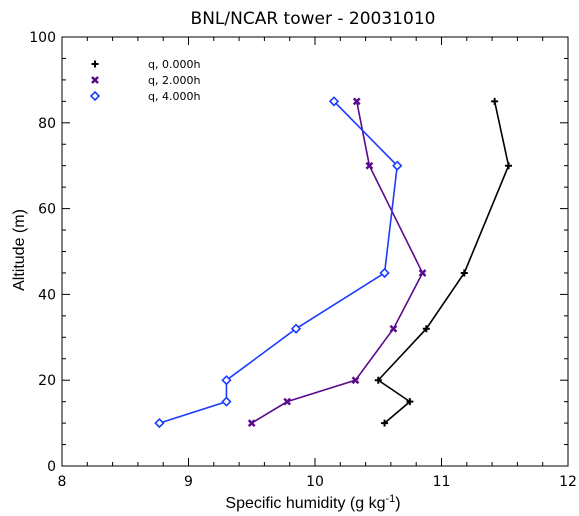 Image resolution: width=579 pixels, height=516 pixels. I want to click on y-tick-label: 60, so click(47, 210).